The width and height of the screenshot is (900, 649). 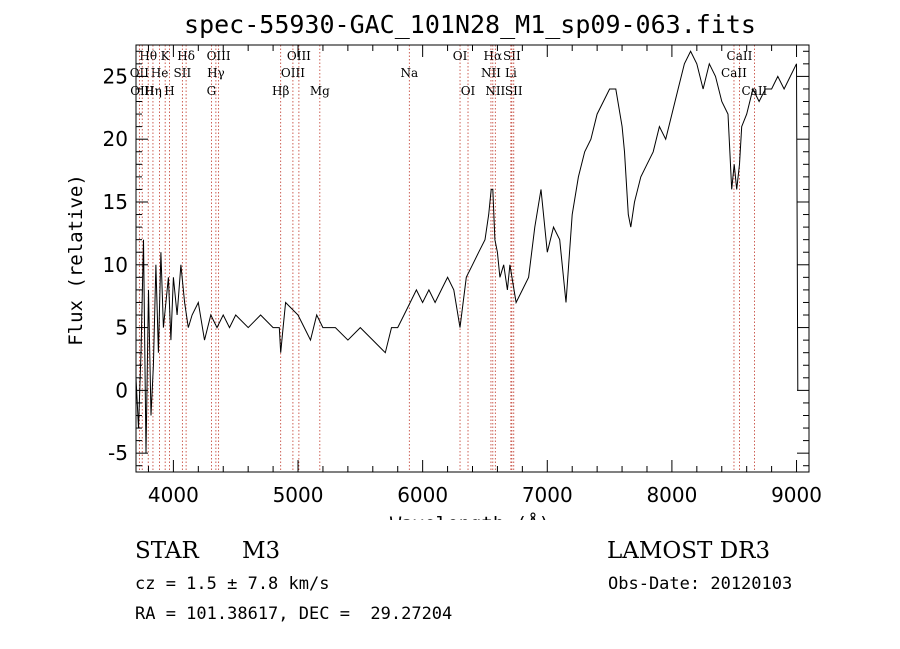 I want to click on spectral-line-label: K, so click(x=166, y=56).